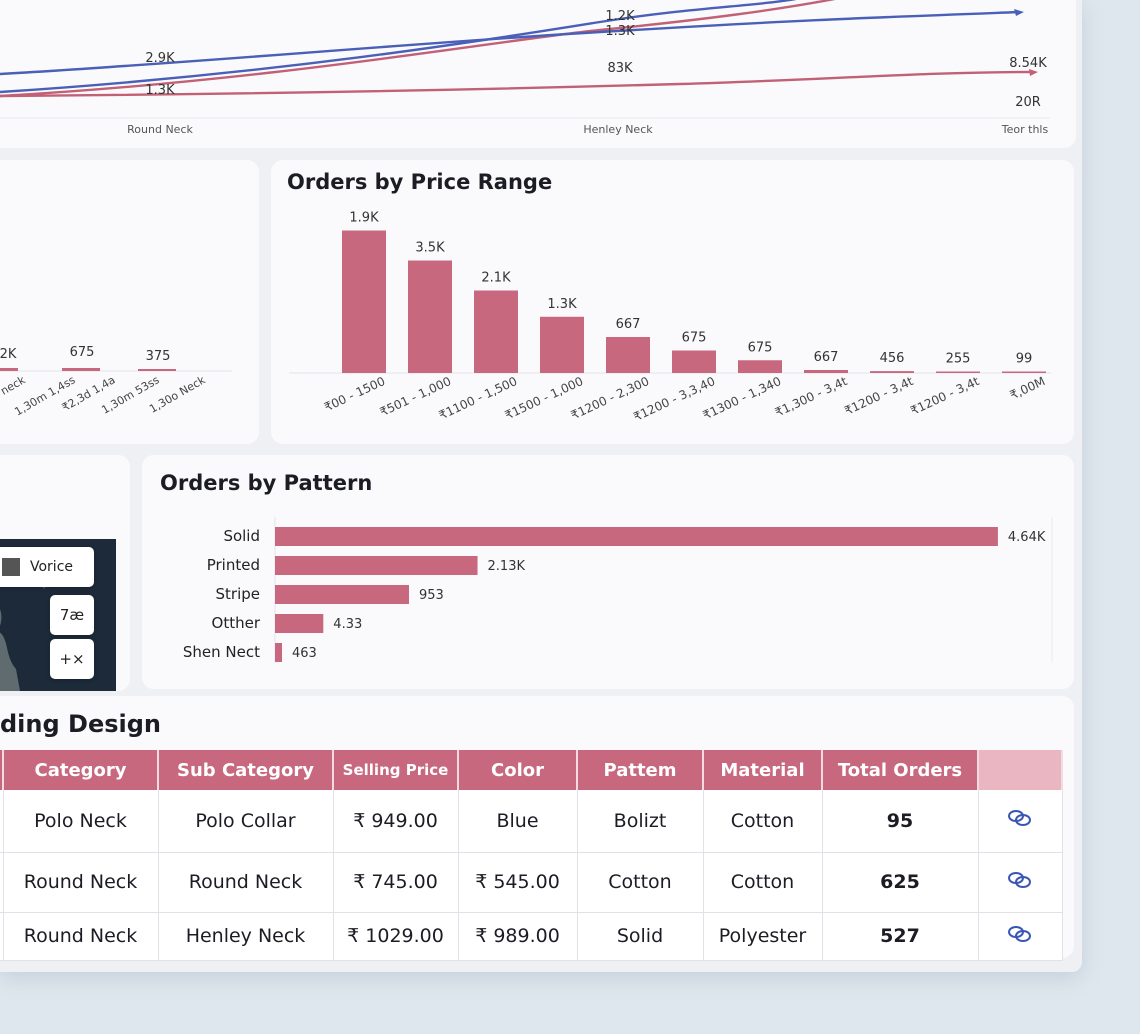 Image resolution: width=1140 pixels, height=1034 pixels. I want to click on cell-selling-price: ₹ 1029.00, so click(396, 936).